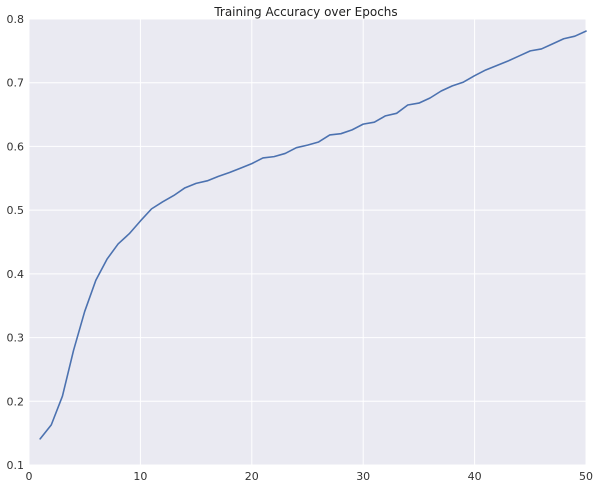  Describe the element at coordinates (305, 12) in the screenshot. I see `chart-title: Training Accuracy over Epochs` at that location.